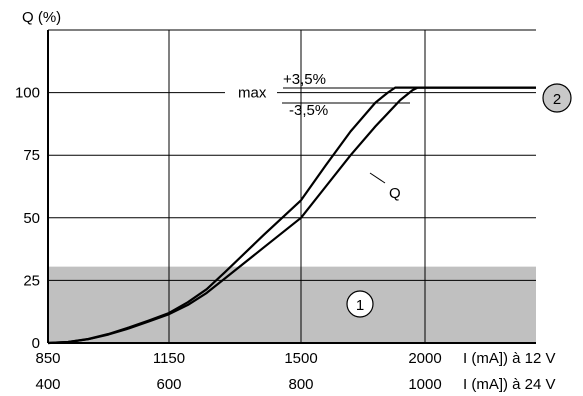 This screenshot has width=583, height=396. I want to click on marker-1-circle, so click(360, 304).